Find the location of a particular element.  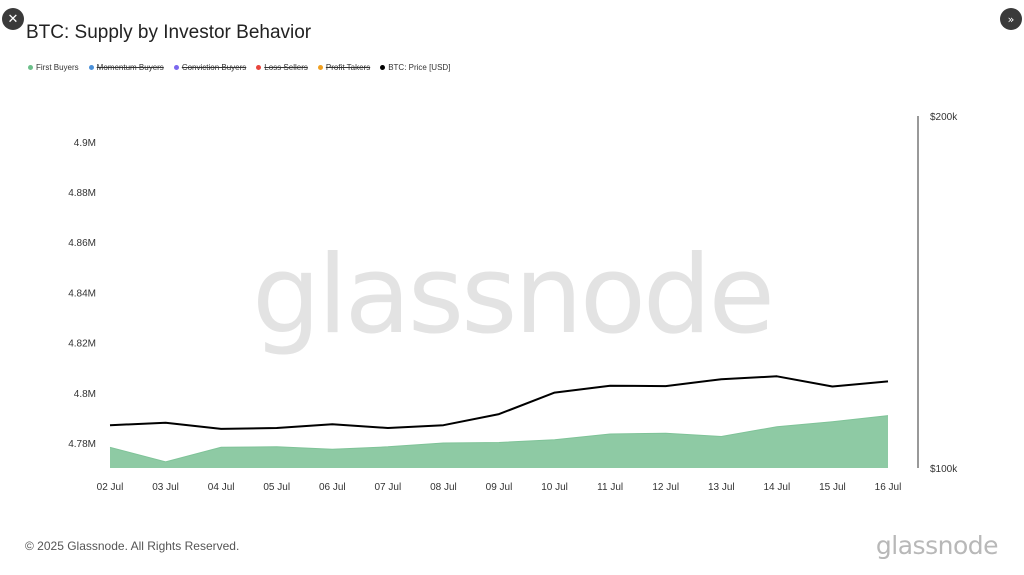

x-tick-label: 16 Jul is located at coordinates (888, 487).